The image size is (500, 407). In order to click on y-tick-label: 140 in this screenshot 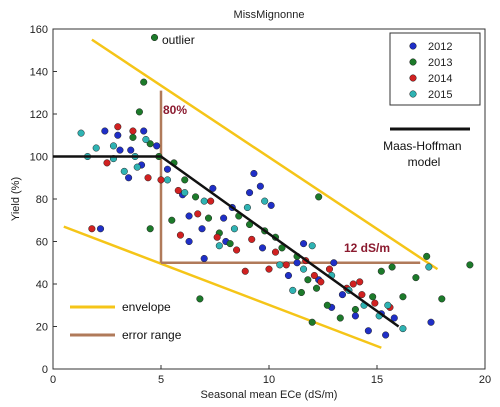, I will do `click(39, 73)`.